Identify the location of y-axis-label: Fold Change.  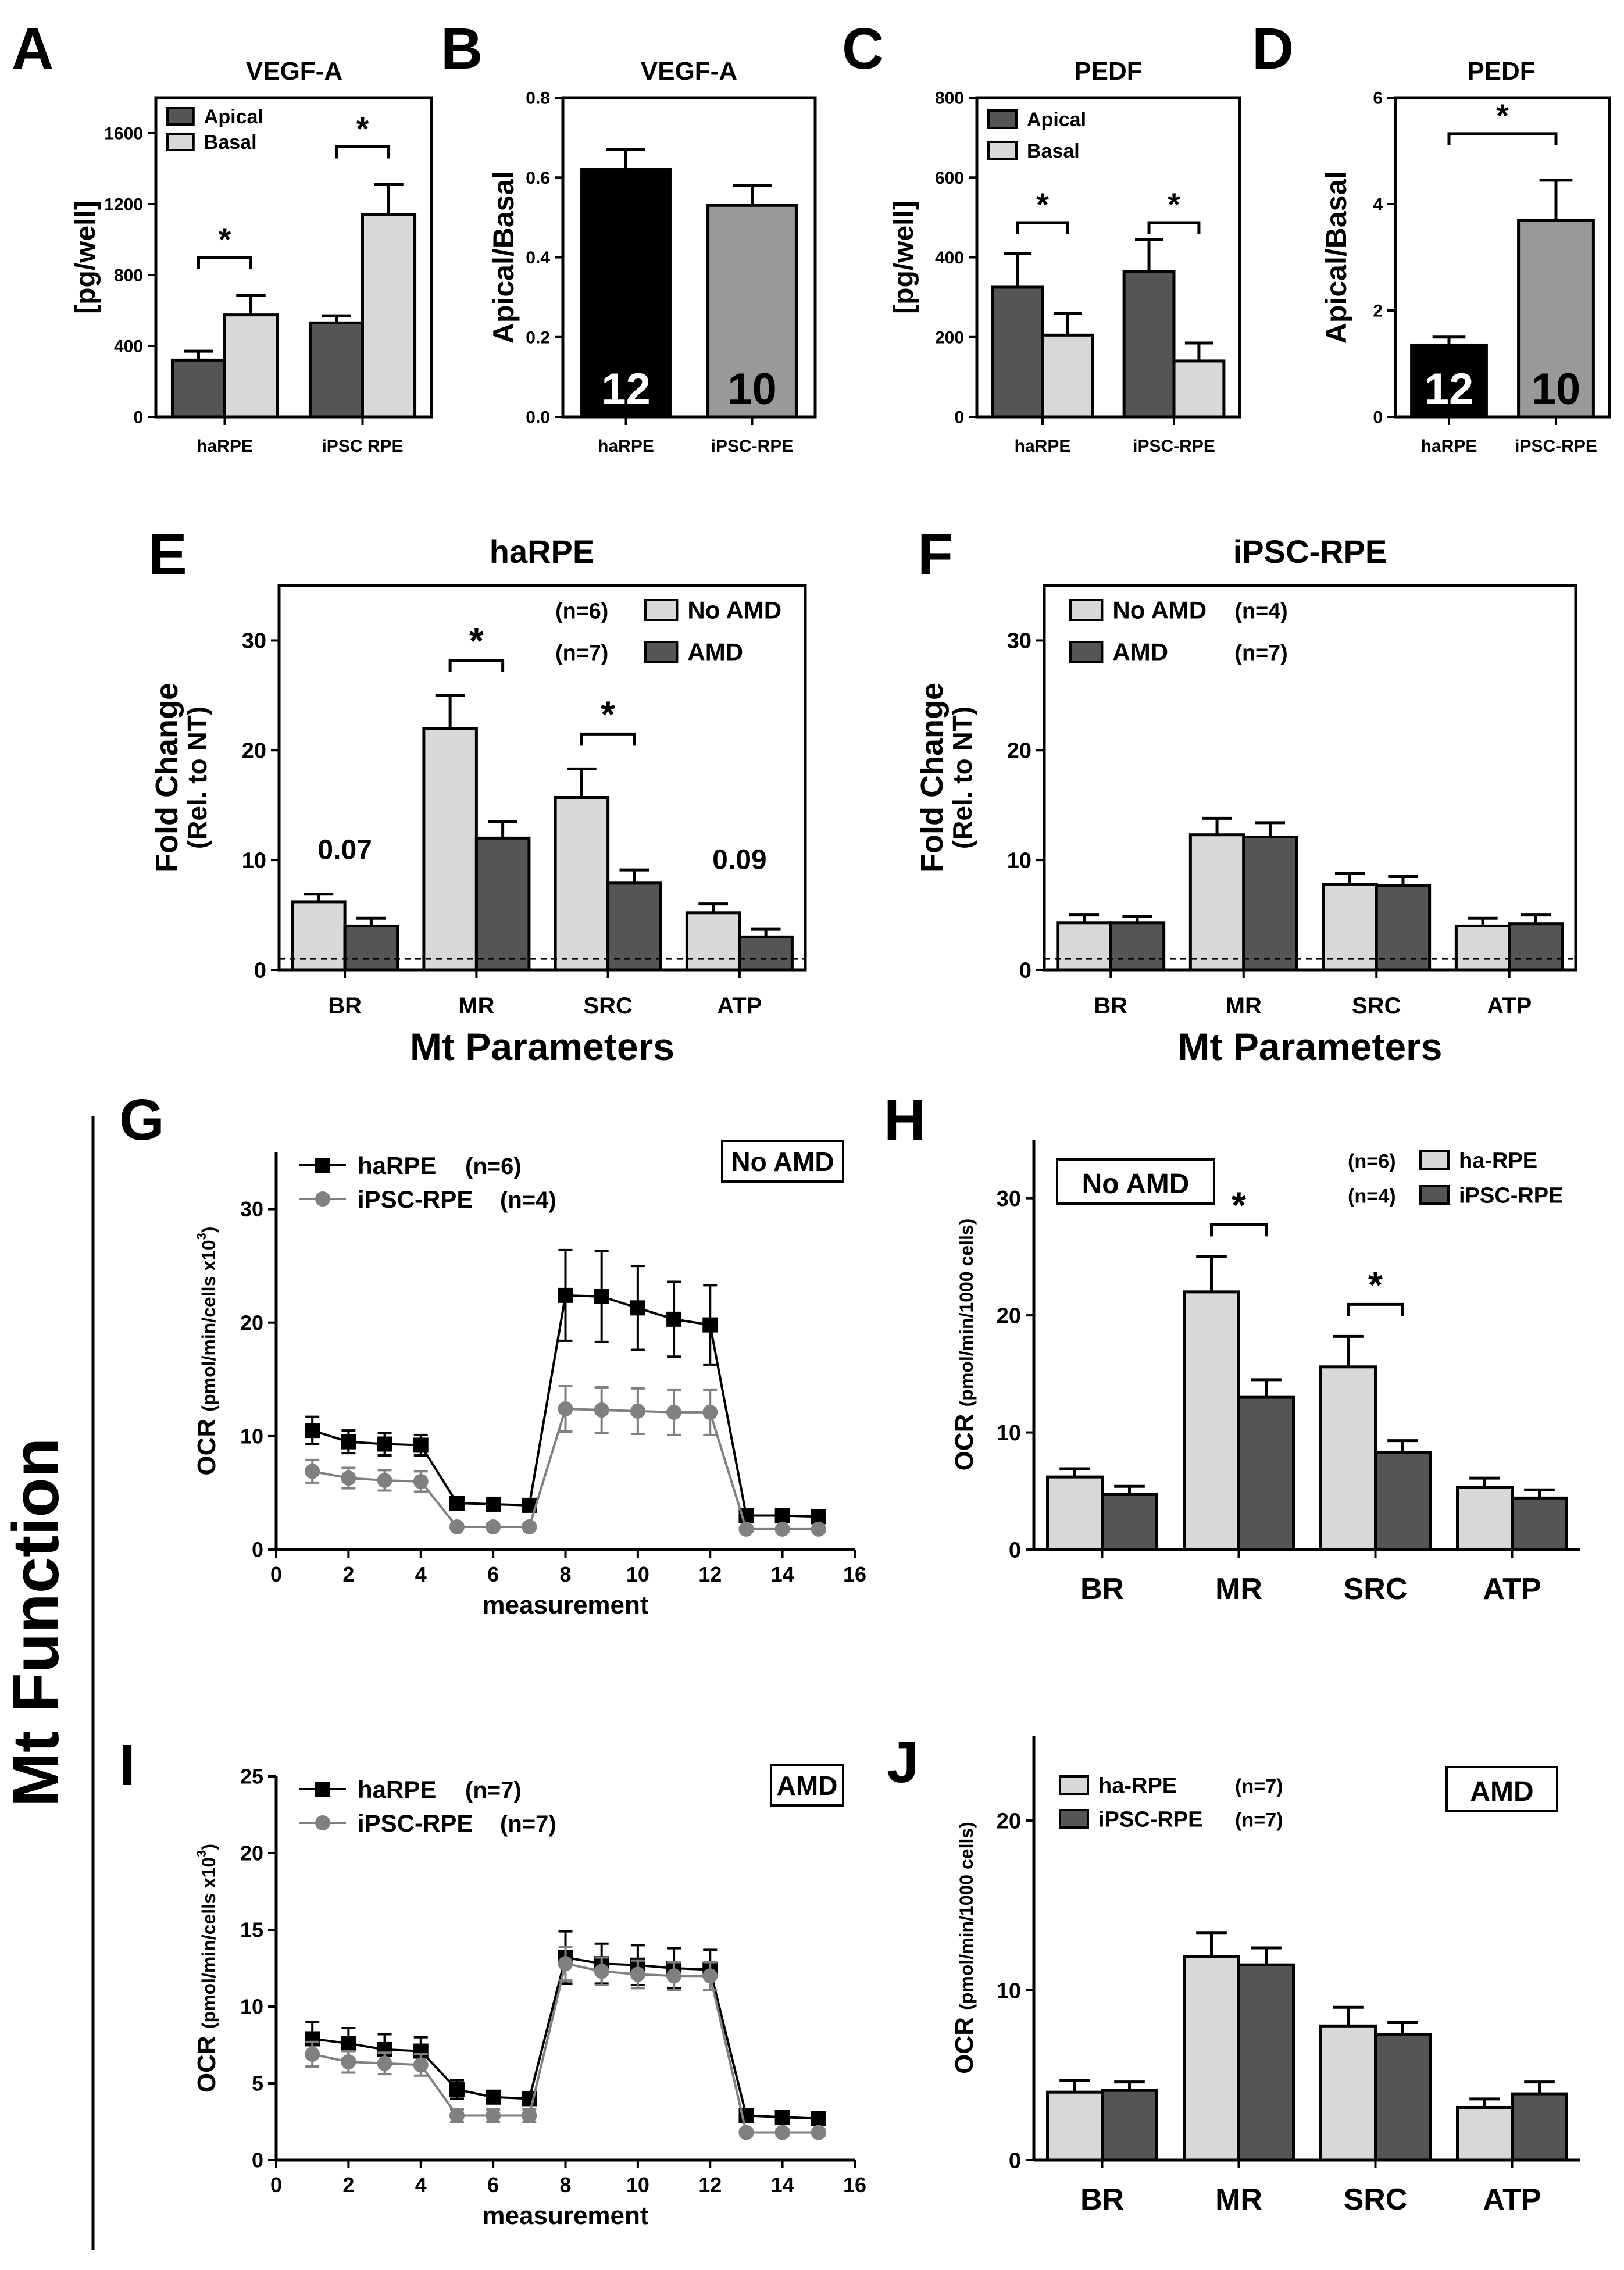
(932, 778).